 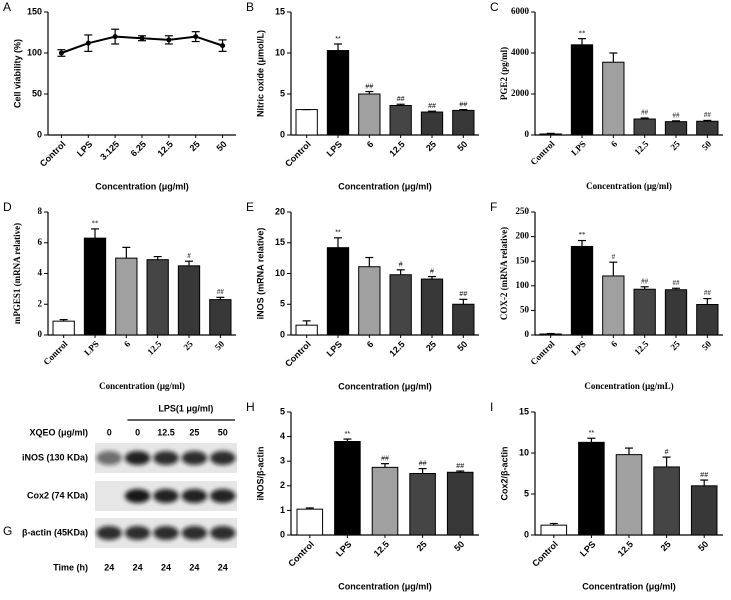 What do you see at coordinates (138, 148) in the screenshot?
I see `x-tick-label: 6.25` at bounding box center [138, 148].